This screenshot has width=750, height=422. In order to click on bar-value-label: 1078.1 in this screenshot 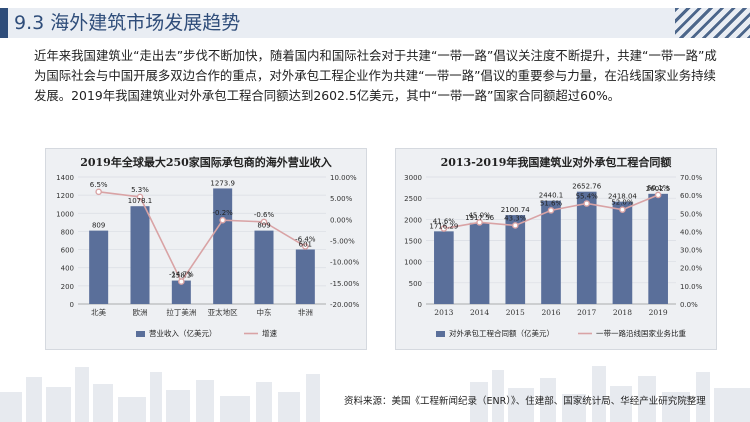, I will do `click(140, 201)`.